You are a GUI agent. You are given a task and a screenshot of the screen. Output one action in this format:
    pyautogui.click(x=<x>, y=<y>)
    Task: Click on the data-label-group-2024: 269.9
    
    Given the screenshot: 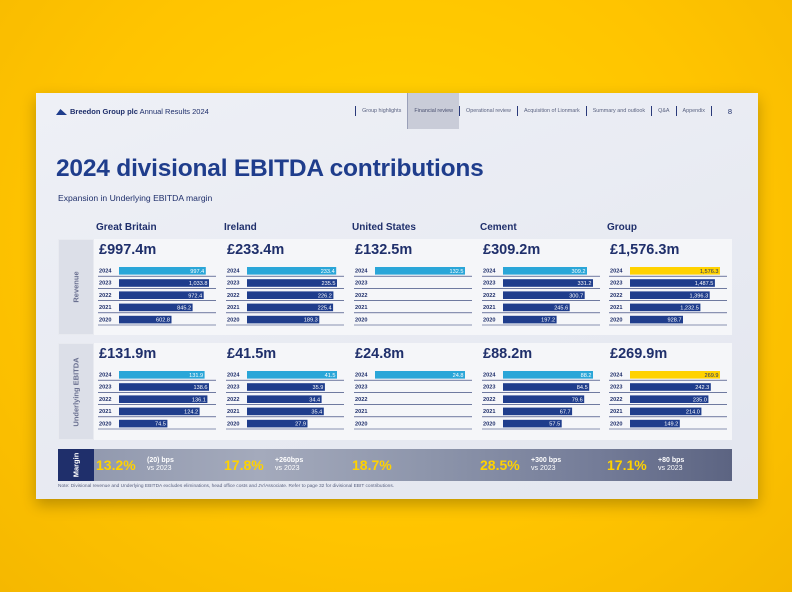 What is the action you would take?
    pyautogui.click(x=712, y=376)
    